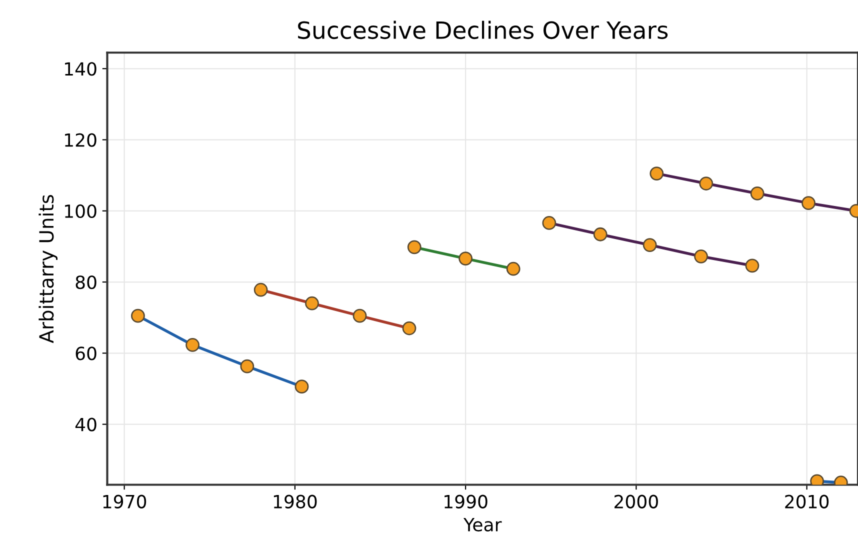 The height and width of the screenshot is (554, 858). Describe the element at coordinates (80, 69) in the screenshot. I see `y-tick-label: 140` at that location.